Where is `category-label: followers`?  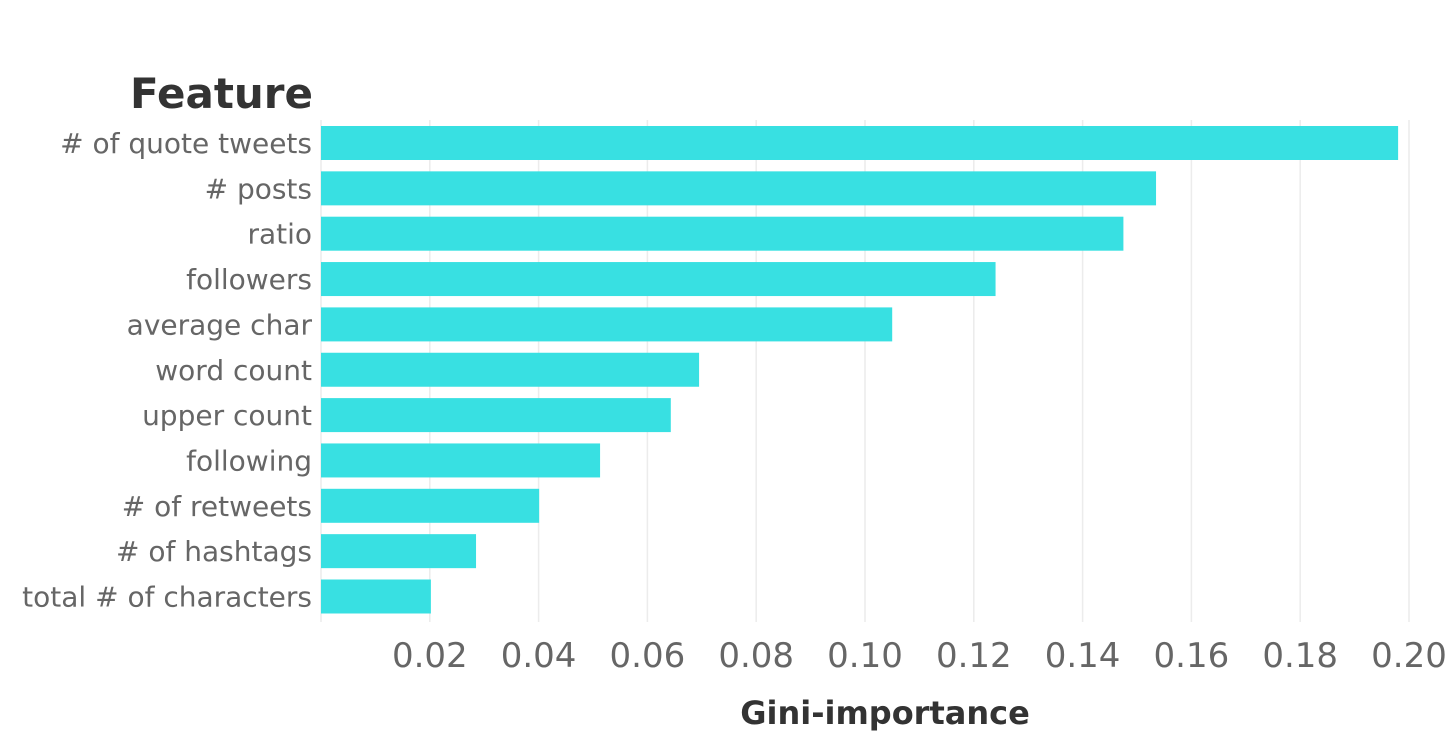
category-label: followers is located at coordinates (249, 279).